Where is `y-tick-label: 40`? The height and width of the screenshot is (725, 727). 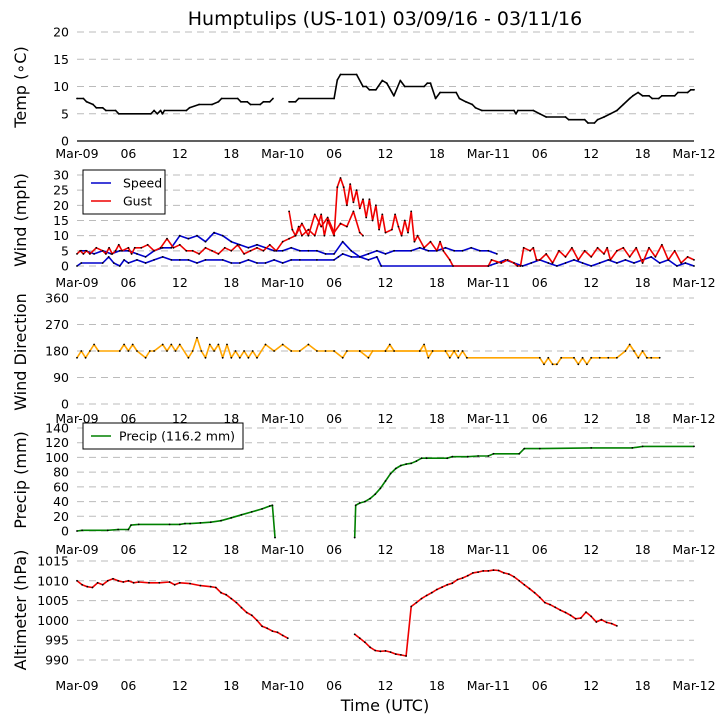
y-tick-label: 40 is located at coordinates (61, 501).